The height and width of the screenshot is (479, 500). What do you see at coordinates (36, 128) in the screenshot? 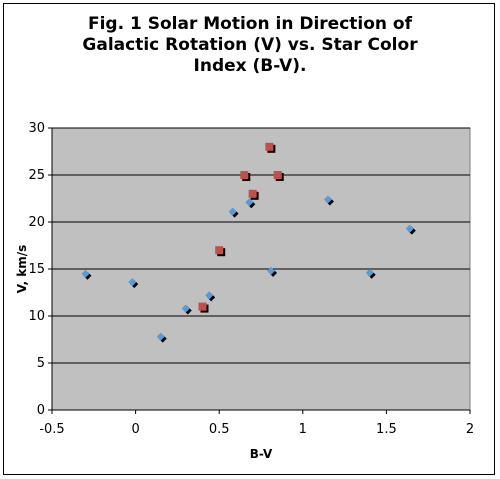
I see `y-tick-label: 30` at bounding box center [36, 128].